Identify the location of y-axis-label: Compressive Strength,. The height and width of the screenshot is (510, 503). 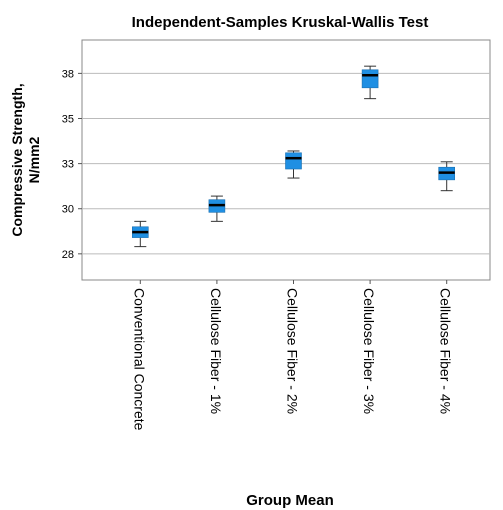
(17, 159).